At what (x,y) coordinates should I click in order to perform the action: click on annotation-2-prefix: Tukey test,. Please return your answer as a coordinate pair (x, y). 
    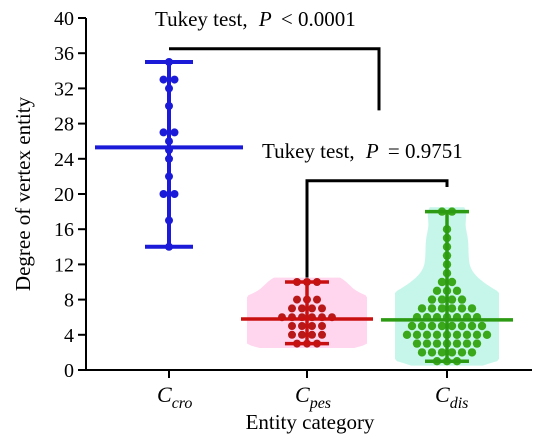
    Looking at the image, I should click on (308, 151).